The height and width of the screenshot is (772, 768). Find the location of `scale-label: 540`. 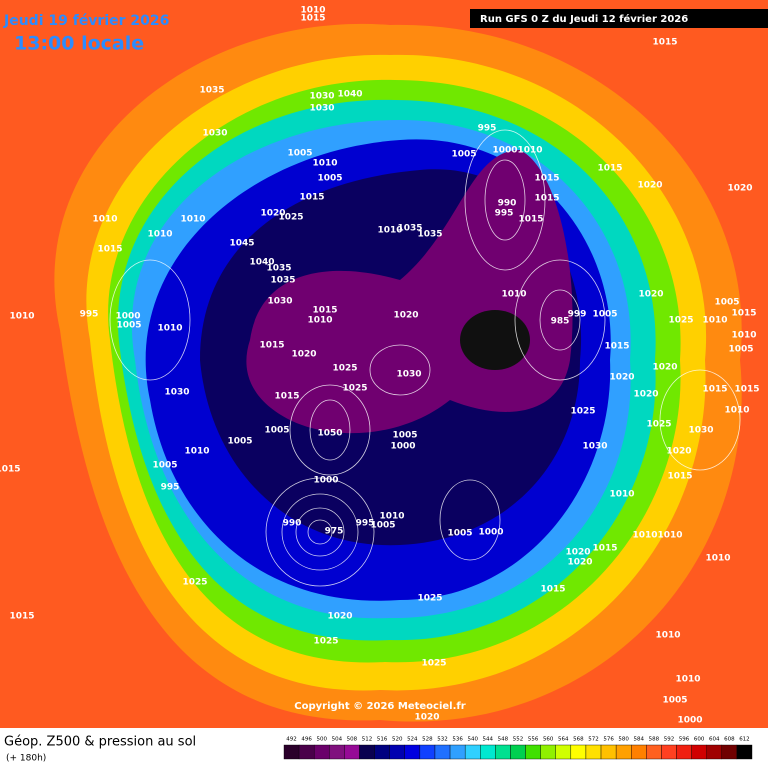

scale-label: 540 is located at coordinates (472, 740).